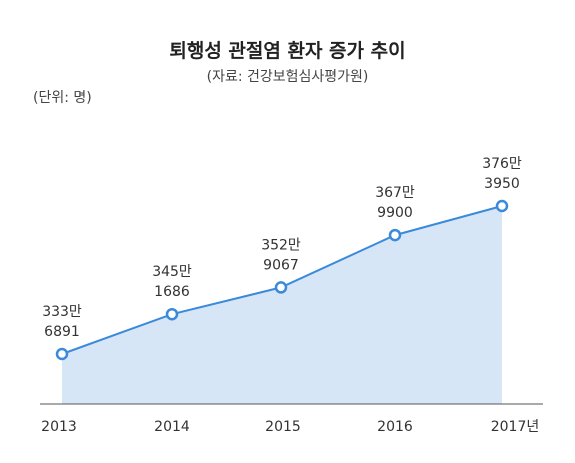 Image resolution: width=575 pixels, height=463 pixels. I want to click on data-label-2013-top: 333만, so click(62, 312).